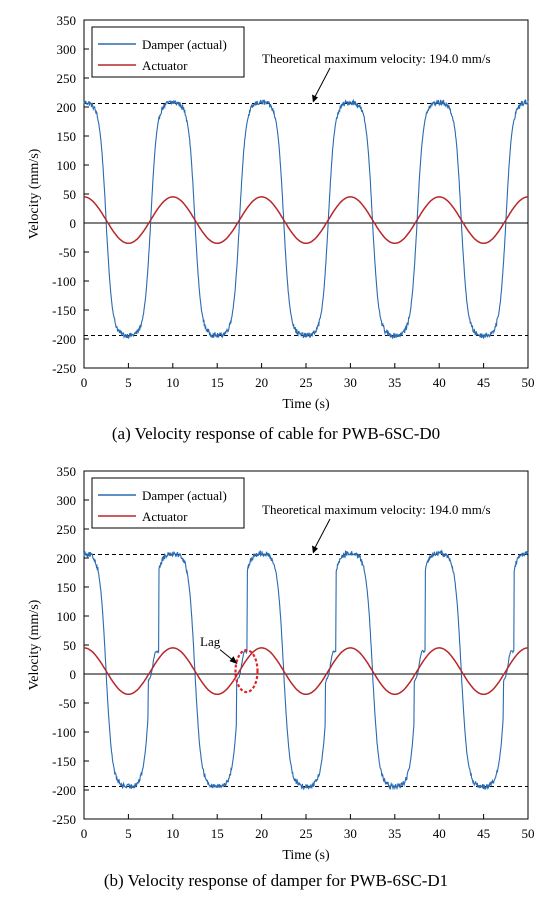 Image resolution: width=552 pixels, height=902 pixels. Describe the element at coordinates (246, 671) in the screenshot. I see `lag-highlight-circle` at that location.